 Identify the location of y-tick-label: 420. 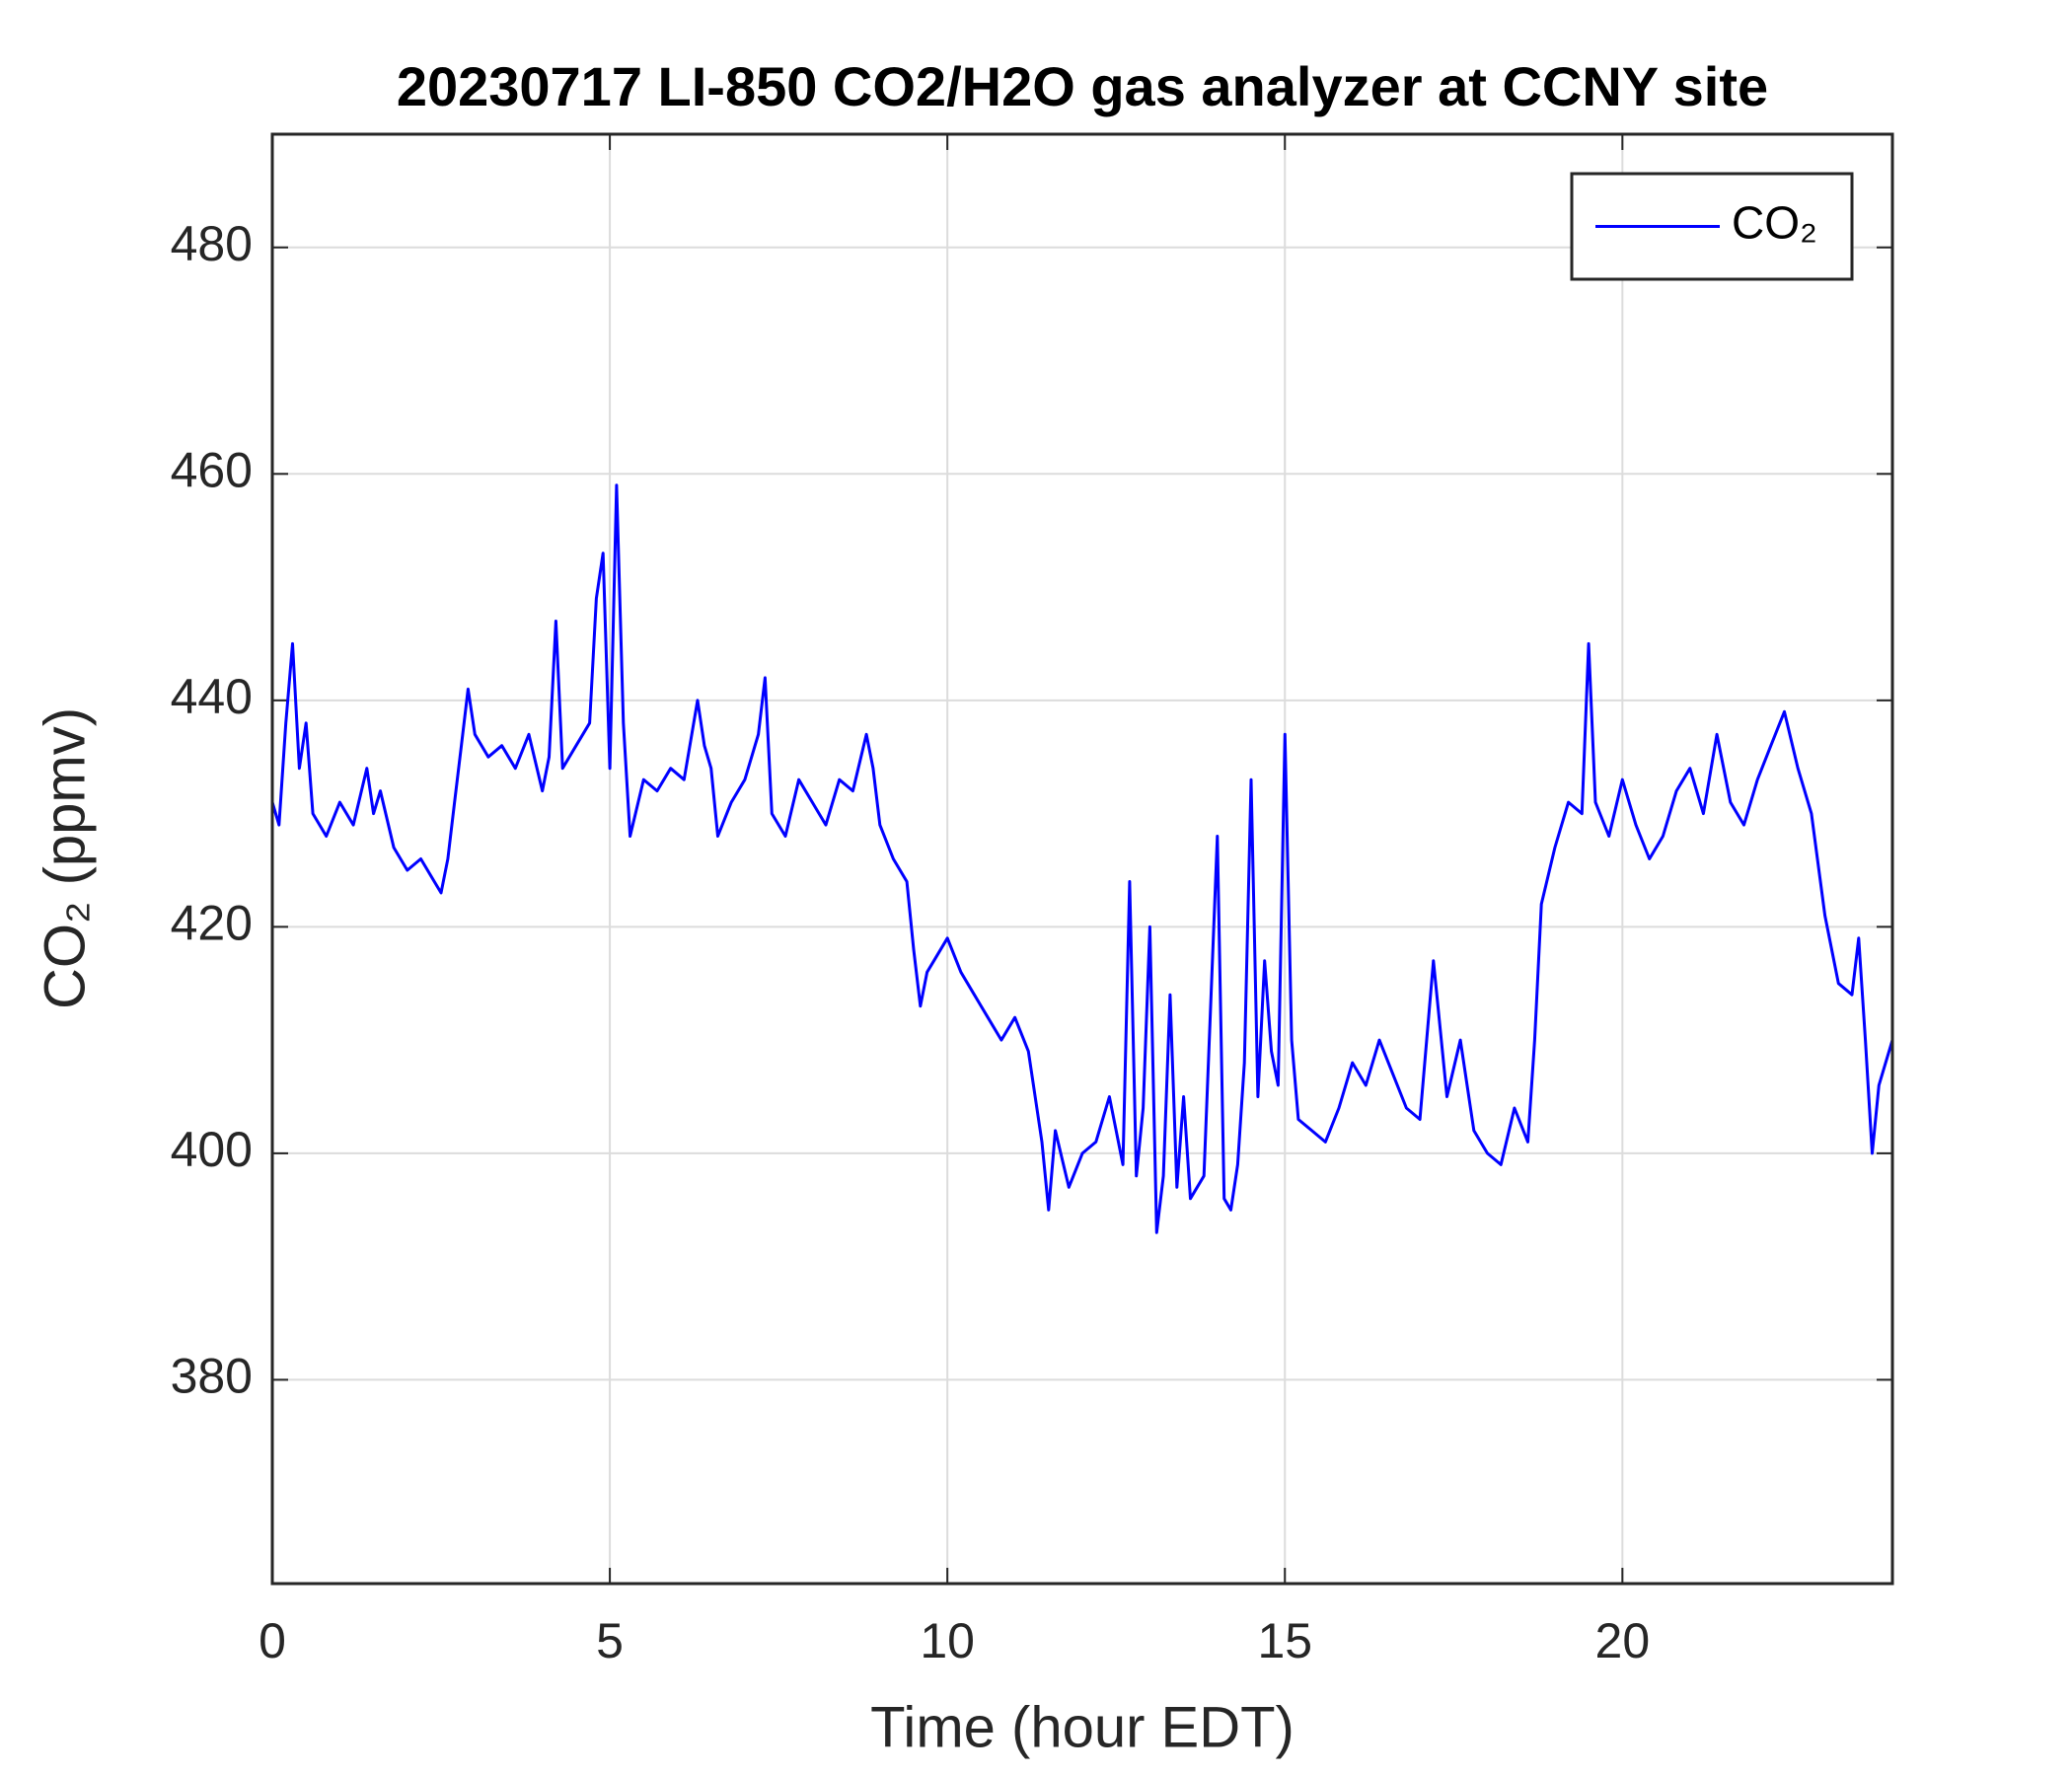
(212, 924).